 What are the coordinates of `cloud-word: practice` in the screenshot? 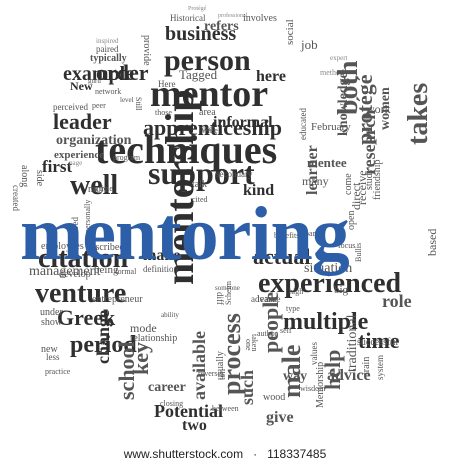 It's located at (58, 371).